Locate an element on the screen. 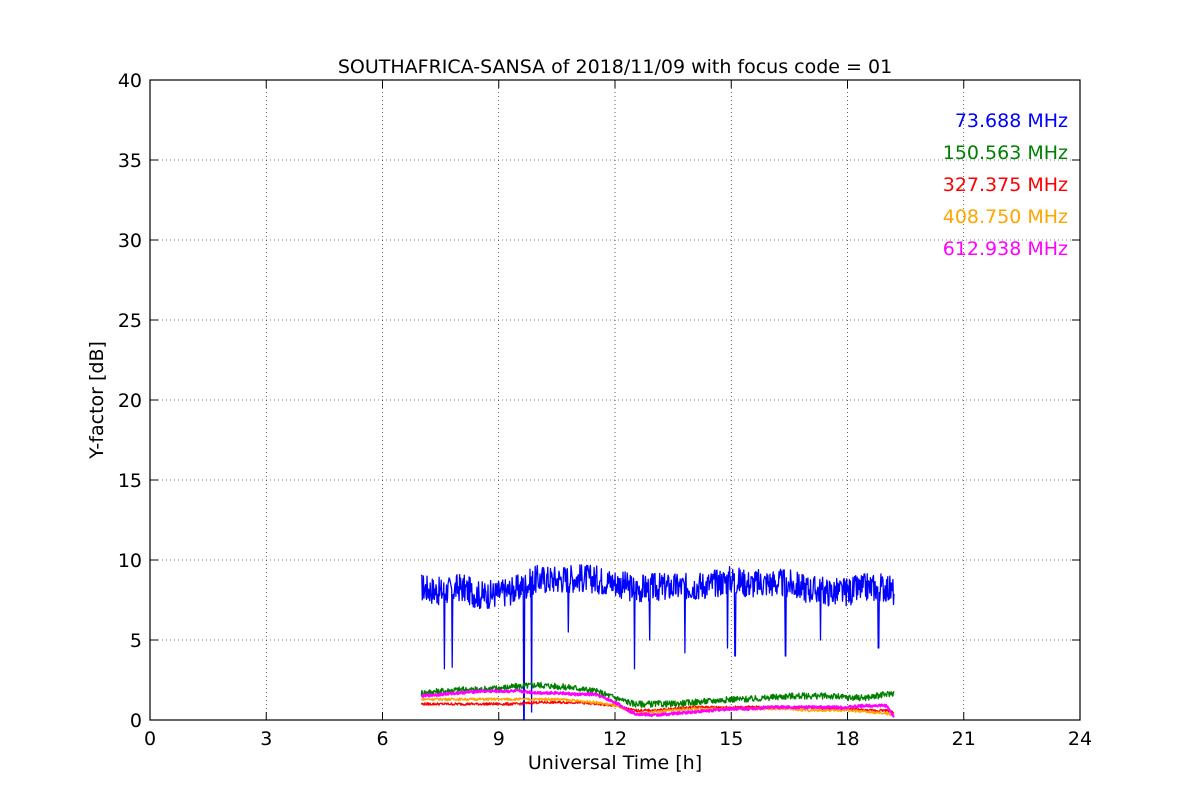 Image resolution: width=1200 pixels, height=800 pixels. legend-entry: 150.563 MHz is located at coordinates (1005, 153).